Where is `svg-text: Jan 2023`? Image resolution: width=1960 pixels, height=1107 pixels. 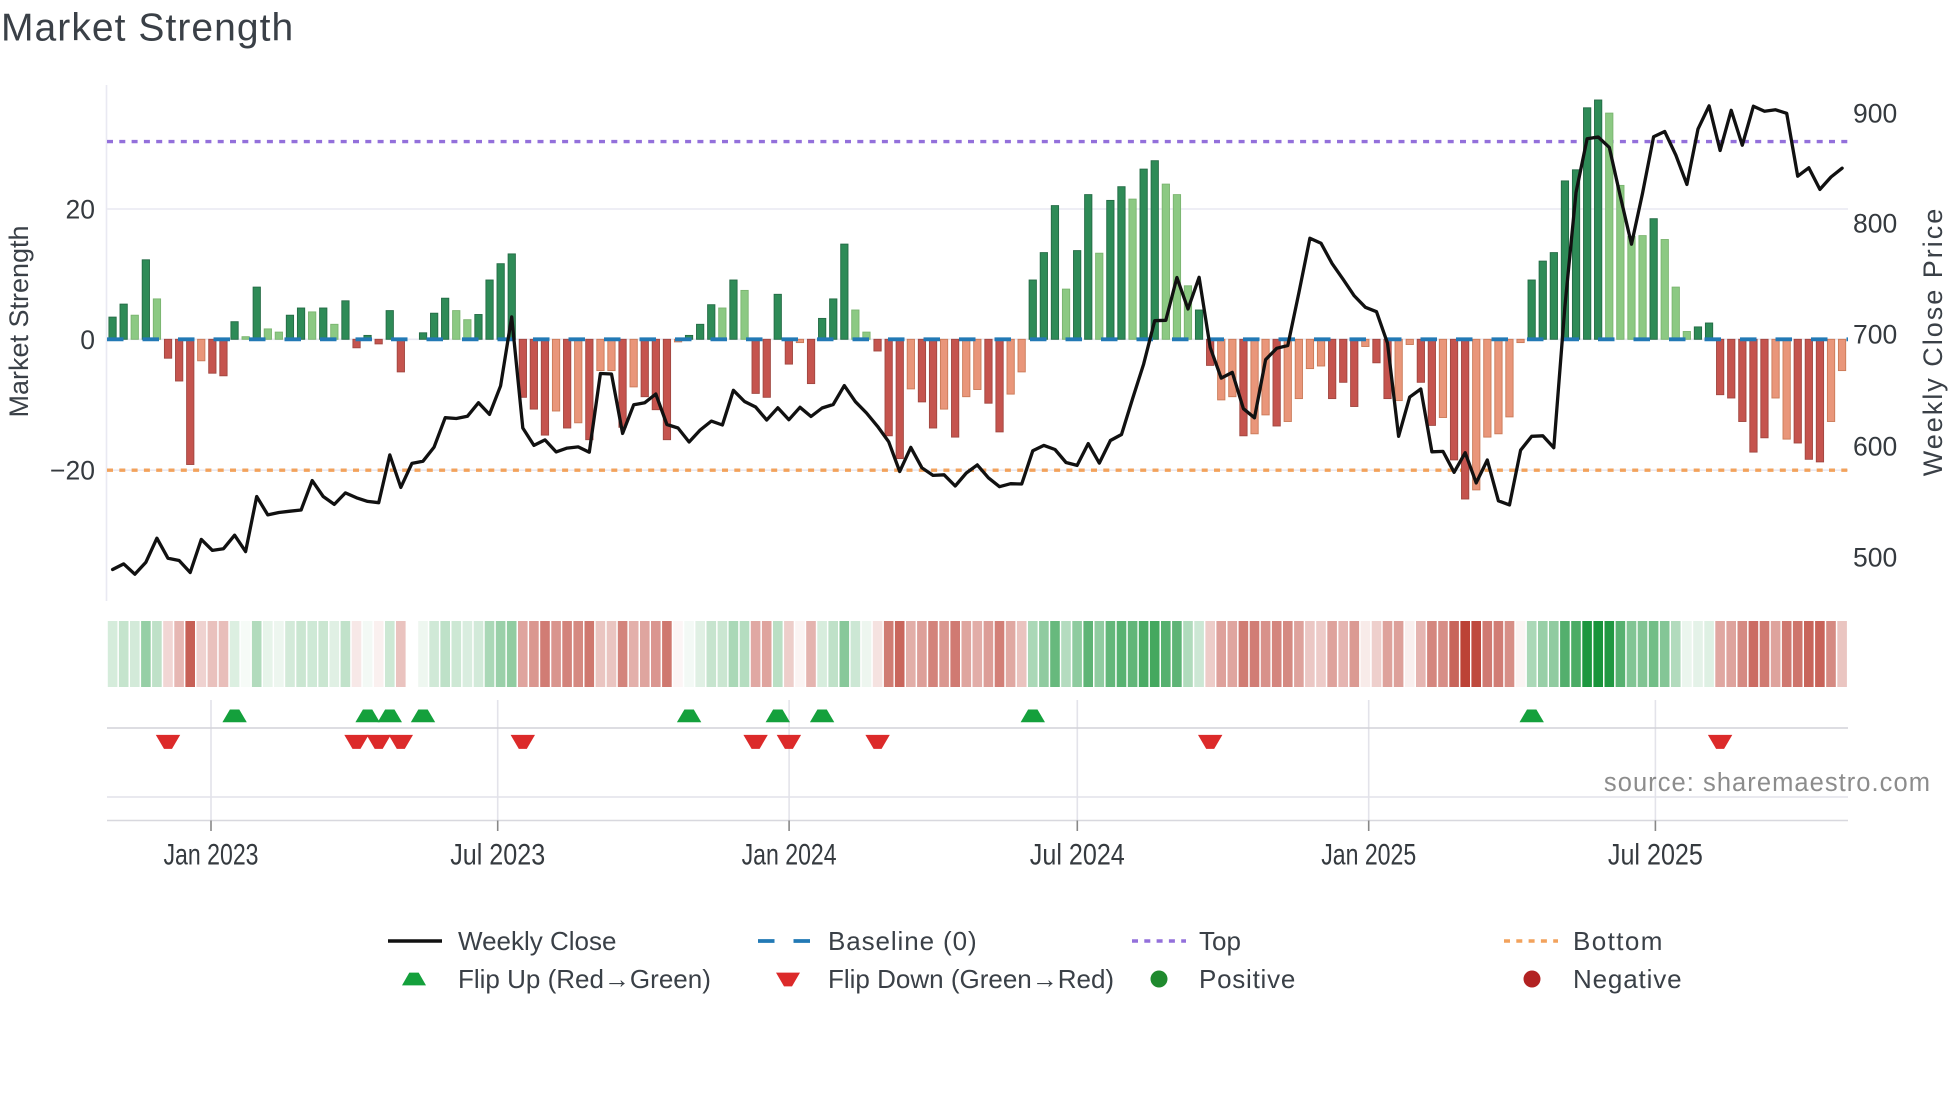
svg-text: Jan 2023 is located at coordinates (211, 855).